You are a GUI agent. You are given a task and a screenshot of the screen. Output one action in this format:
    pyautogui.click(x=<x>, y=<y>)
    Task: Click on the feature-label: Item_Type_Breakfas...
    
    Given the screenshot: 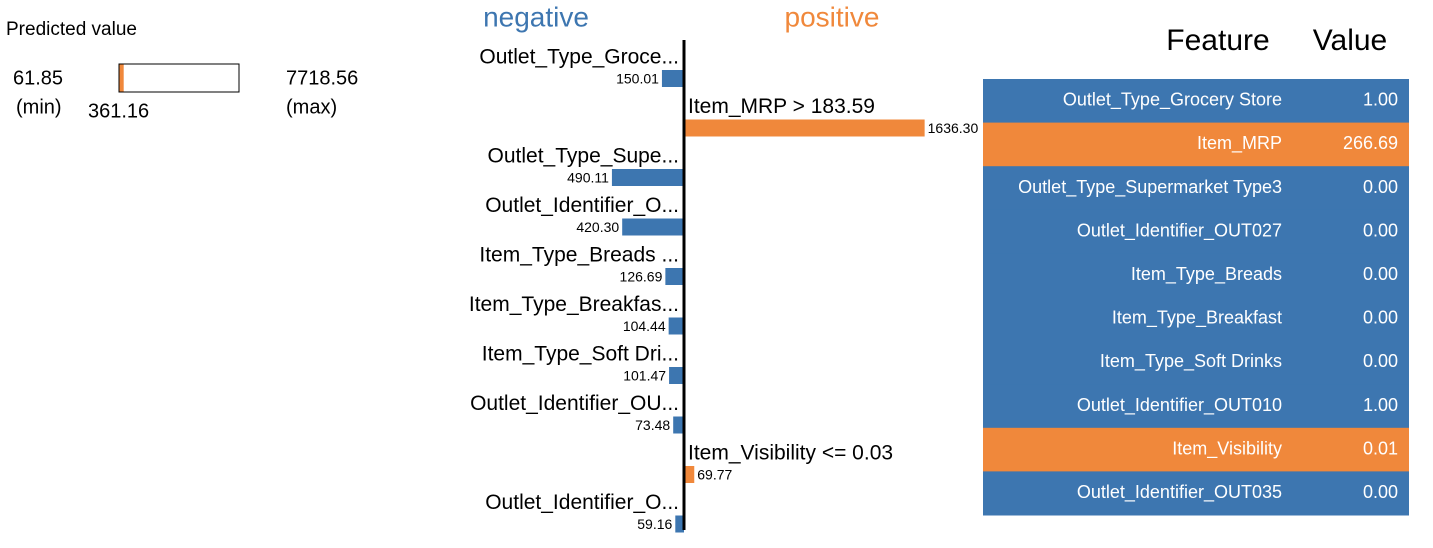 What is the action you would take?
    pyautogui.click(x=574, y=304)
    